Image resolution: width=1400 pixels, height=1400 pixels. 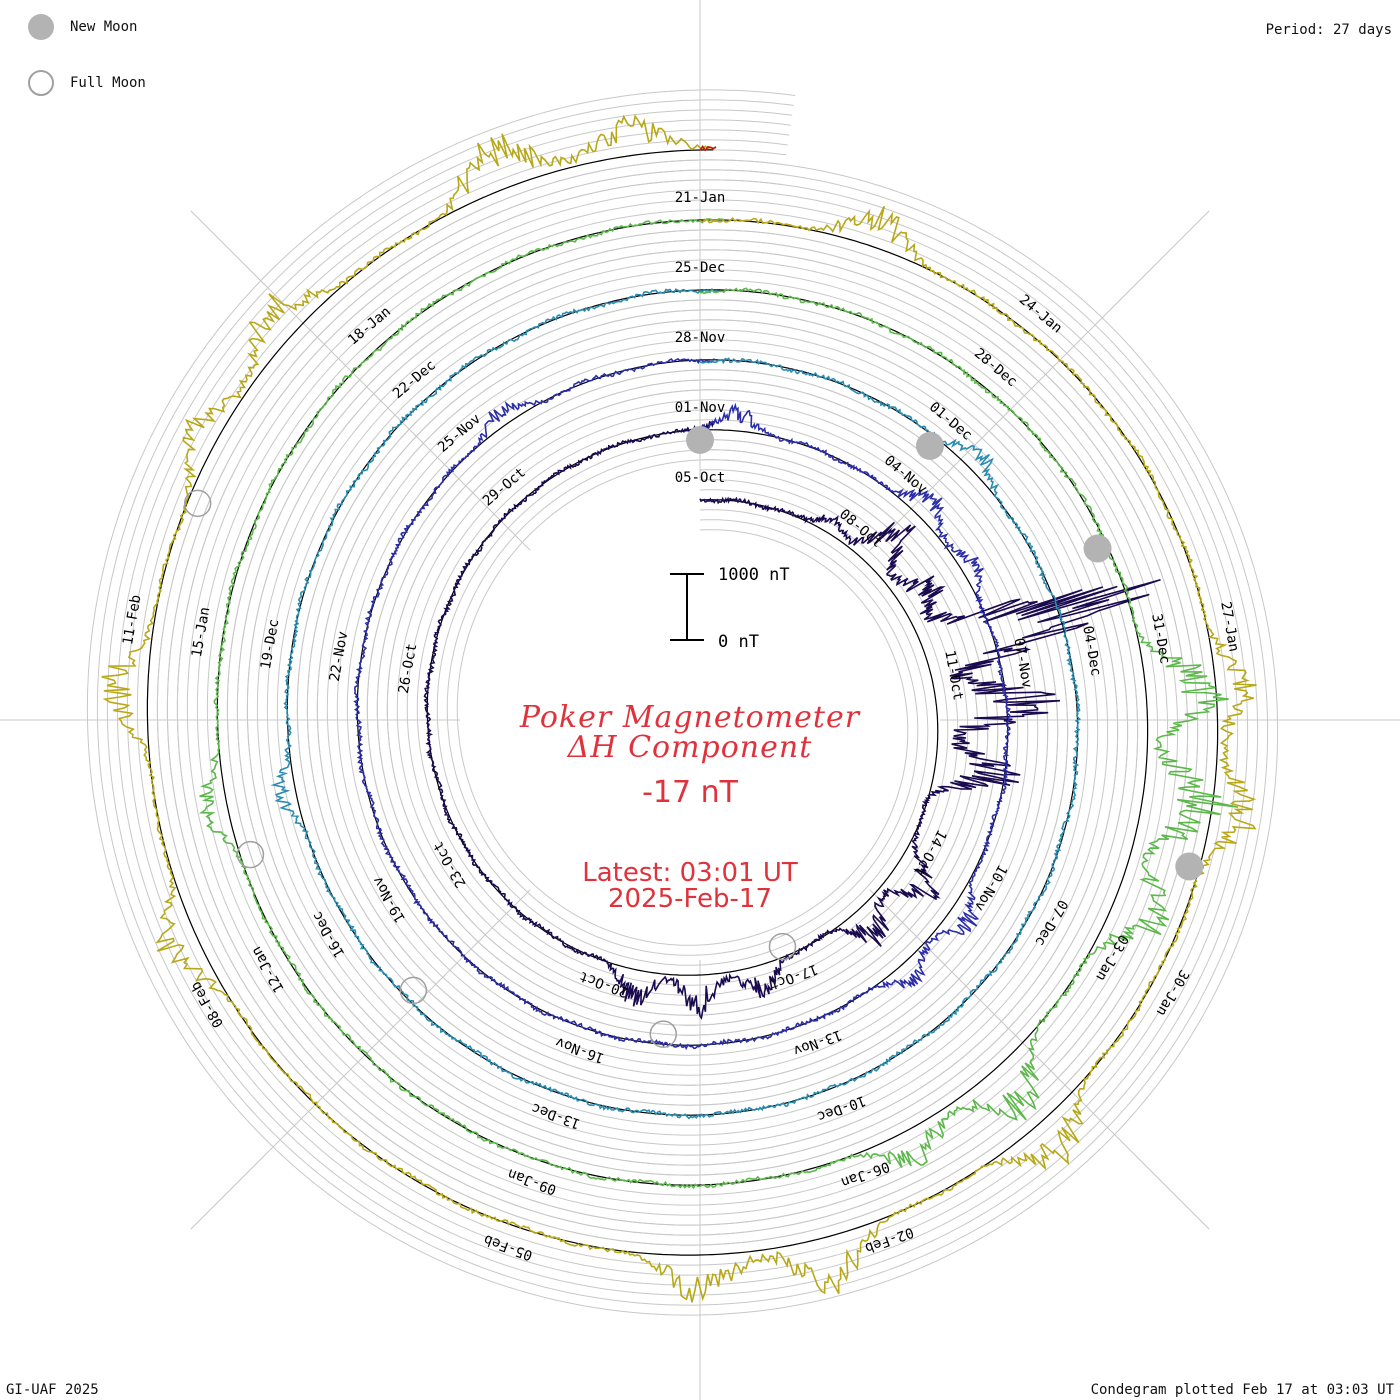 What do you see at coordinates (408, 668) in the screenshot?
I see `date-tick-label: 26-Oct` at bounding box center [408, 668].